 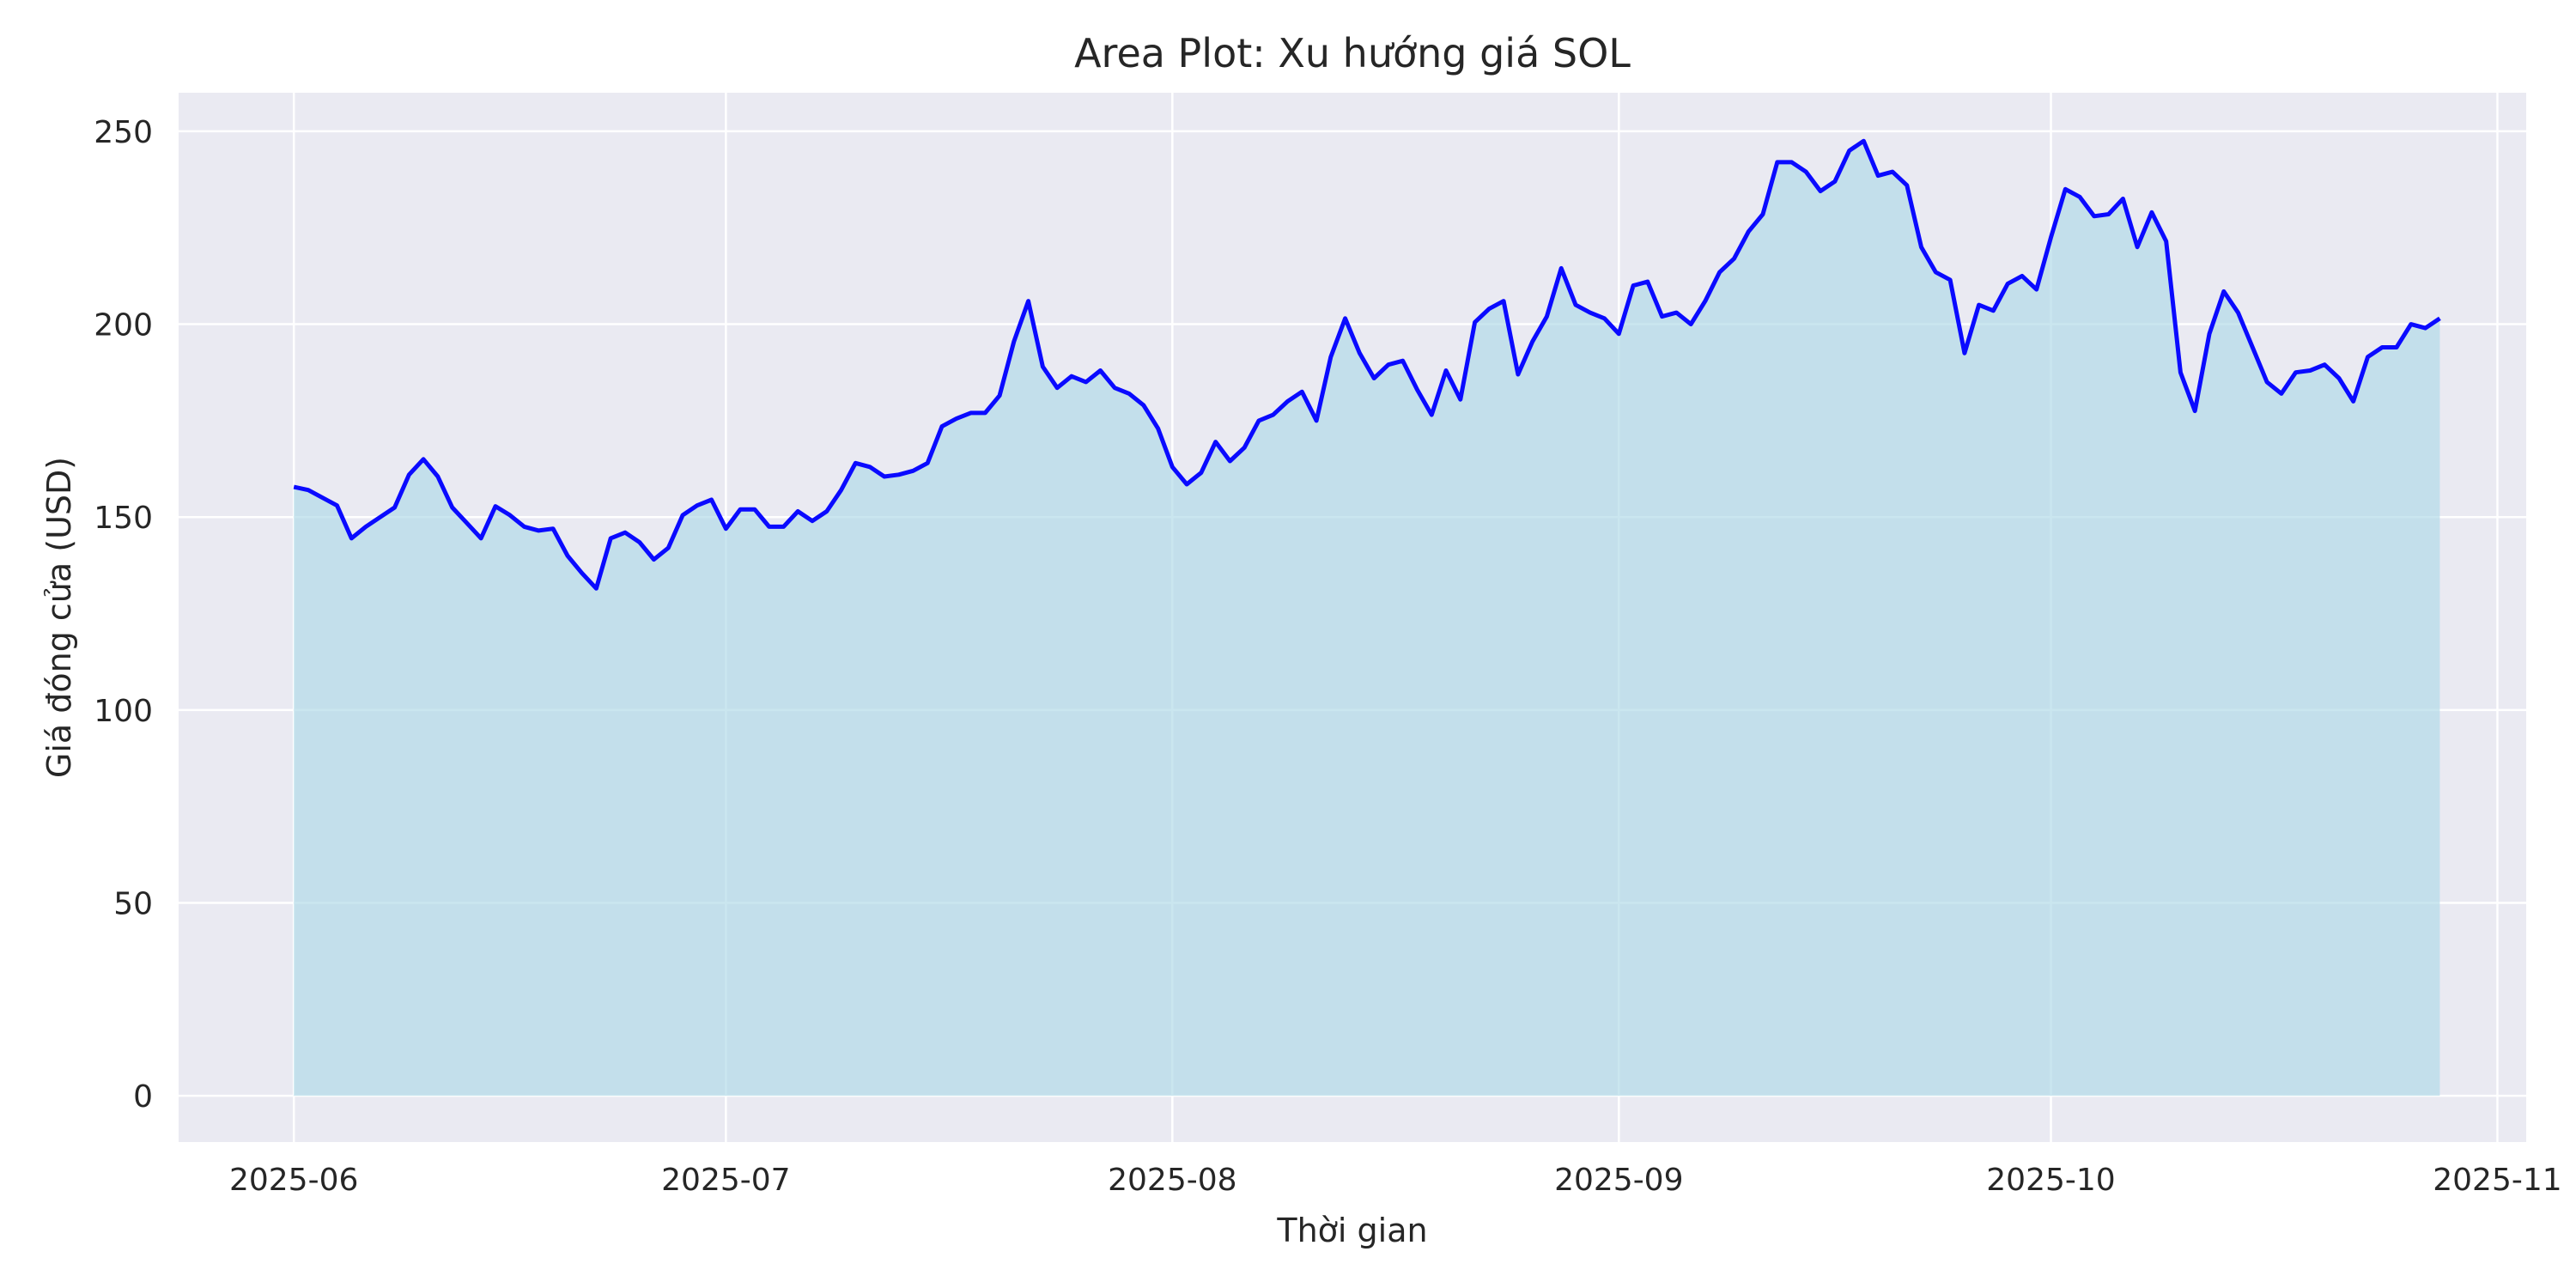 I want to click on y-tick-label: 100, so click(x=123, y=711).